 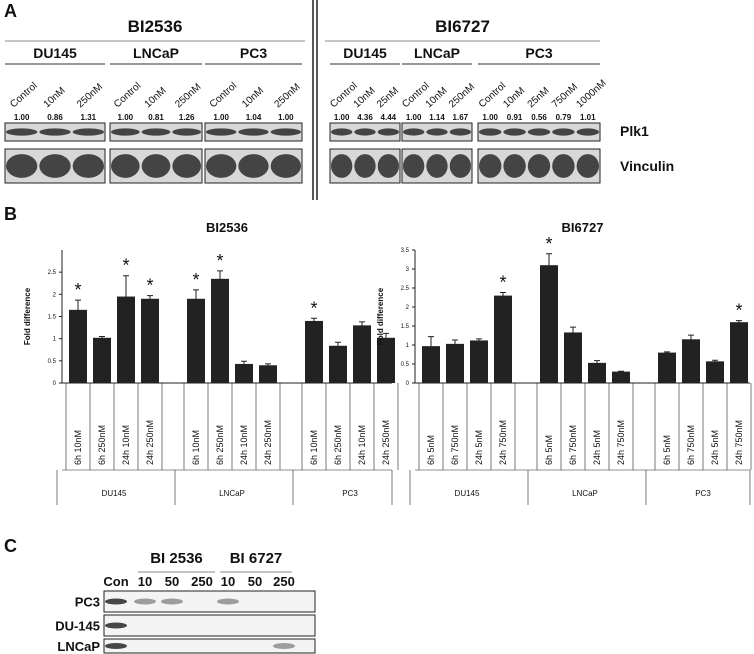 What do you see at coordinates (232, 493) in the screenshot?
I see `group-label: LNCaP` at bounding box center [232, 493].